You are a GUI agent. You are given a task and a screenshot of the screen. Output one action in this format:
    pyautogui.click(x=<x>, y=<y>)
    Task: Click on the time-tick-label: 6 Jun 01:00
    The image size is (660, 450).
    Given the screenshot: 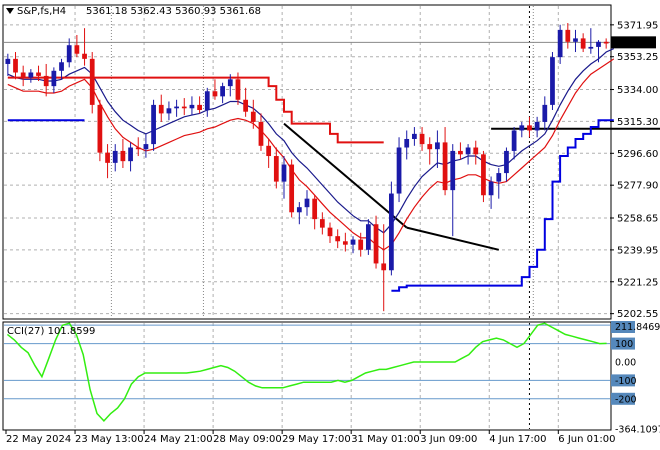 What is the action you would take?
    pyautogui.click(x=586, y=439)
    